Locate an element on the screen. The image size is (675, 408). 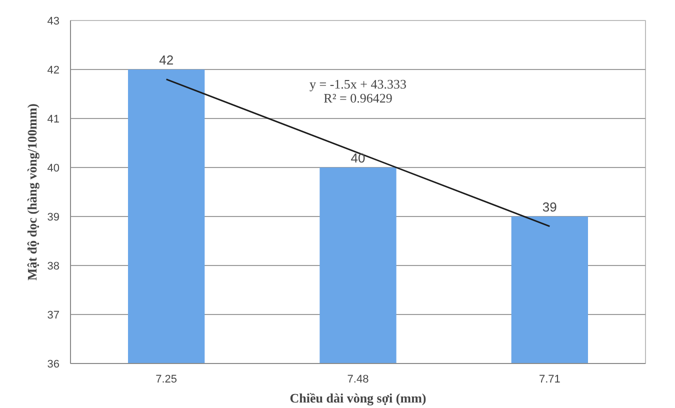
x-tick-label: 7.25 is located at coordinates (167, 380).